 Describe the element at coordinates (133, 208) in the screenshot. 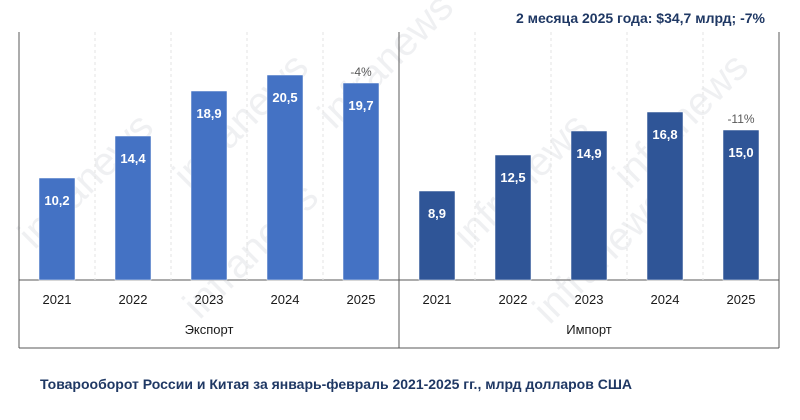

I see `bar-export-2022` at that location.